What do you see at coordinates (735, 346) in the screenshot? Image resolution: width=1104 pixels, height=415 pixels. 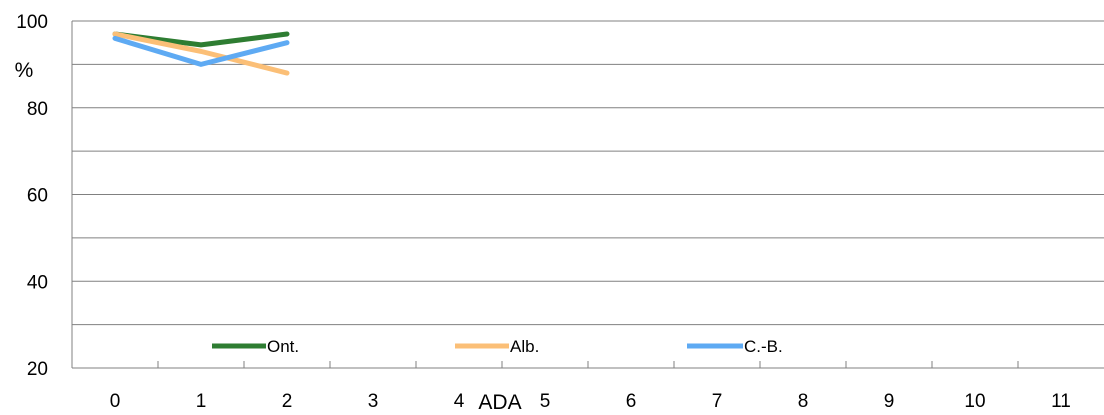 I see `legend-item-cb: C.-B.` at bounding box center [735, 346].